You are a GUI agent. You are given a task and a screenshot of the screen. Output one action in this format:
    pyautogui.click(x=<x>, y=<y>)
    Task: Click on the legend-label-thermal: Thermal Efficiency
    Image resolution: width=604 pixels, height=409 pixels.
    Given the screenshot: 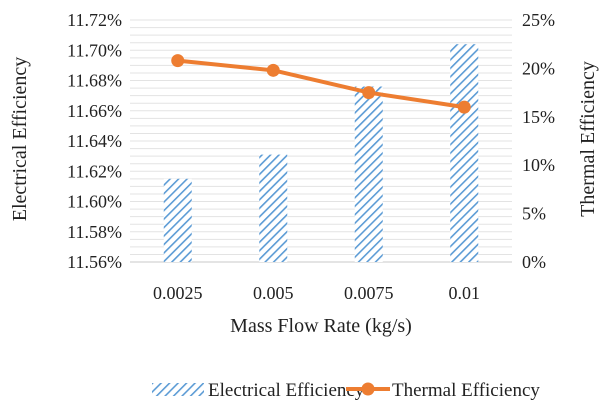 What is the action you would take?
    pyautogui.click(x=466, y=390)
    